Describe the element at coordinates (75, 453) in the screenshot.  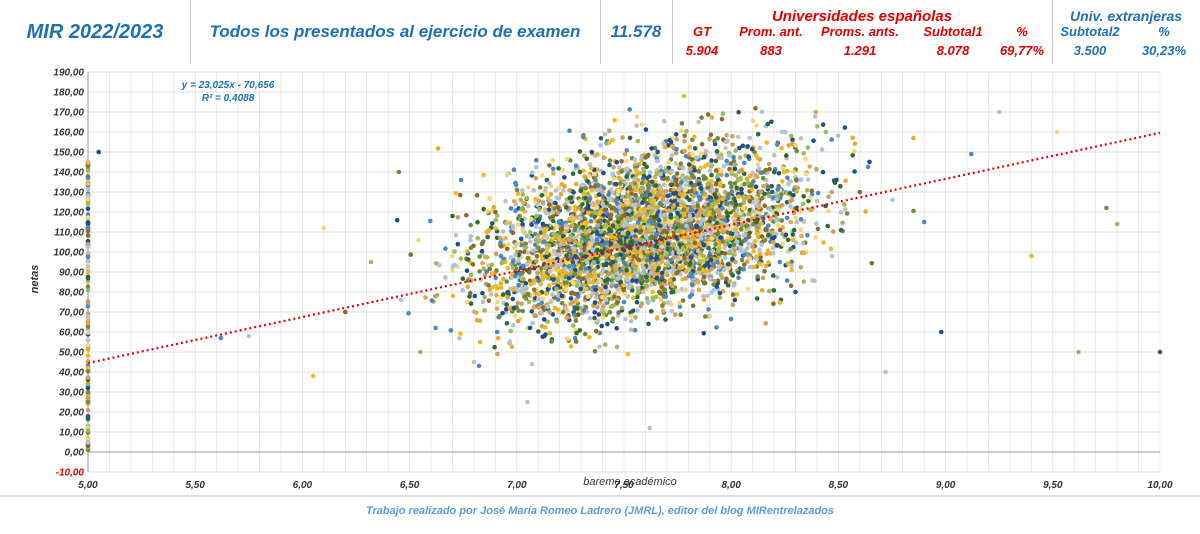
I see `y-tick-label: 0,00` at that location.